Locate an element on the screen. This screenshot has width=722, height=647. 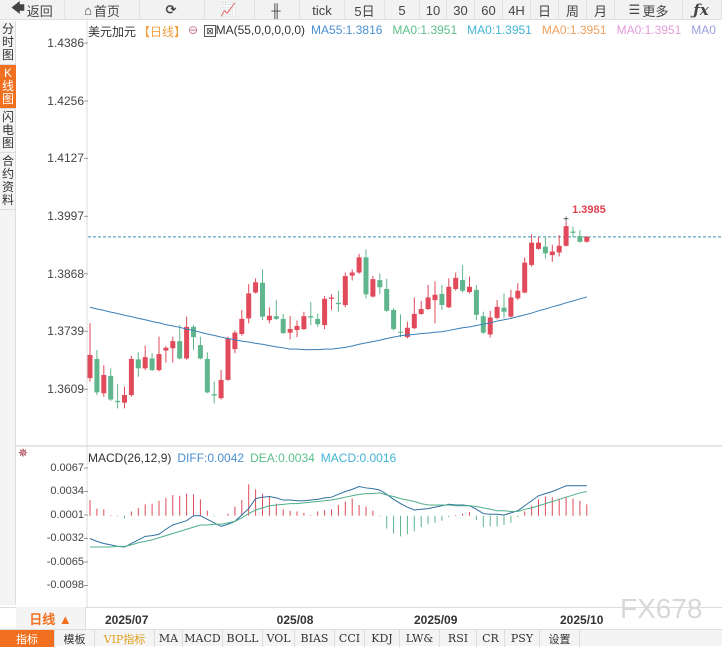
tab-4: MACD is located at coordinates (203, 638).